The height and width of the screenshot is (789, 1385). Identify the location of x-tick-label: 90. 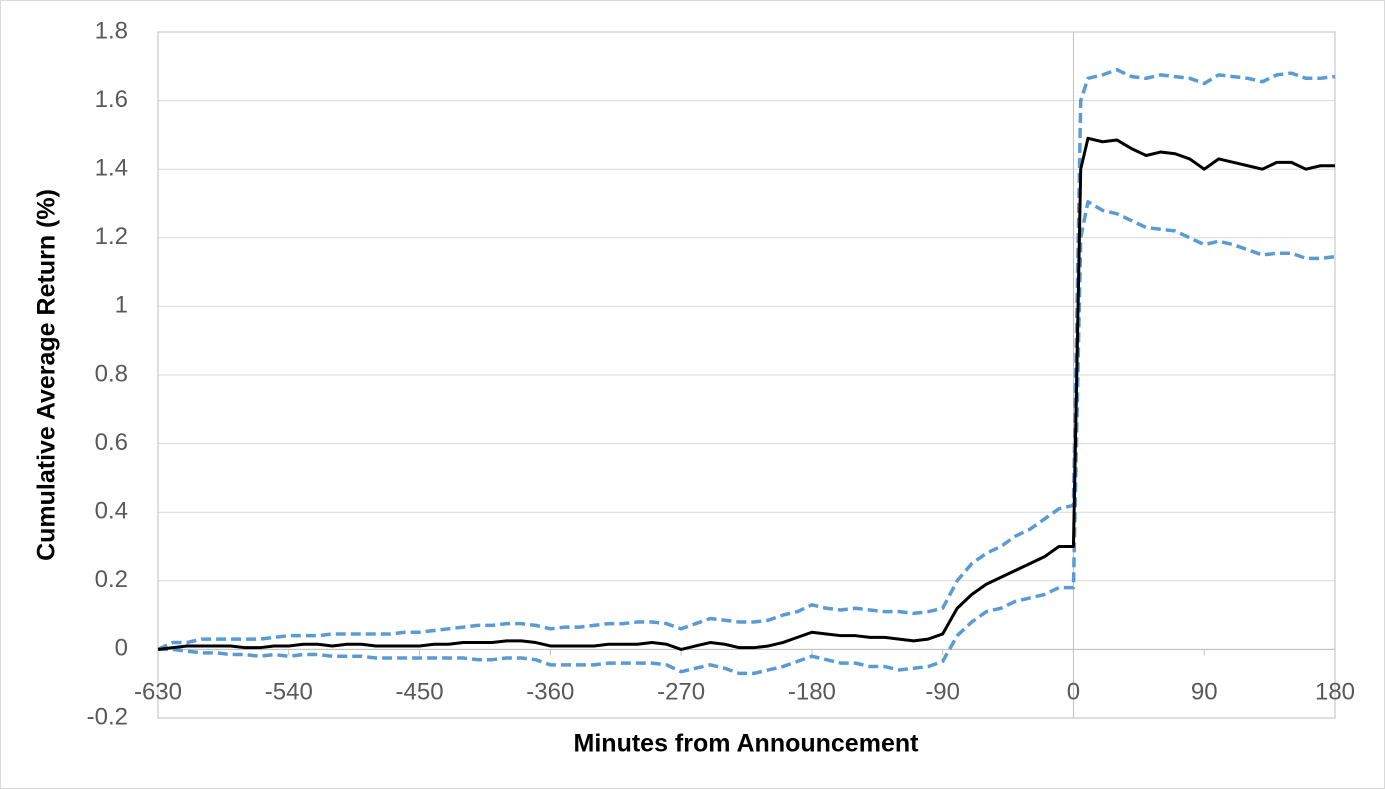
(1204, 692).